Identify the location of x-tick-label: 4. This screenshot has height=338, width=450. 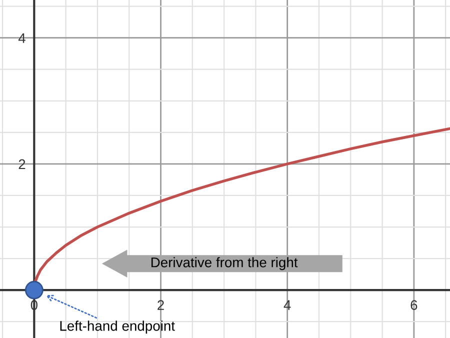
(287, 305).